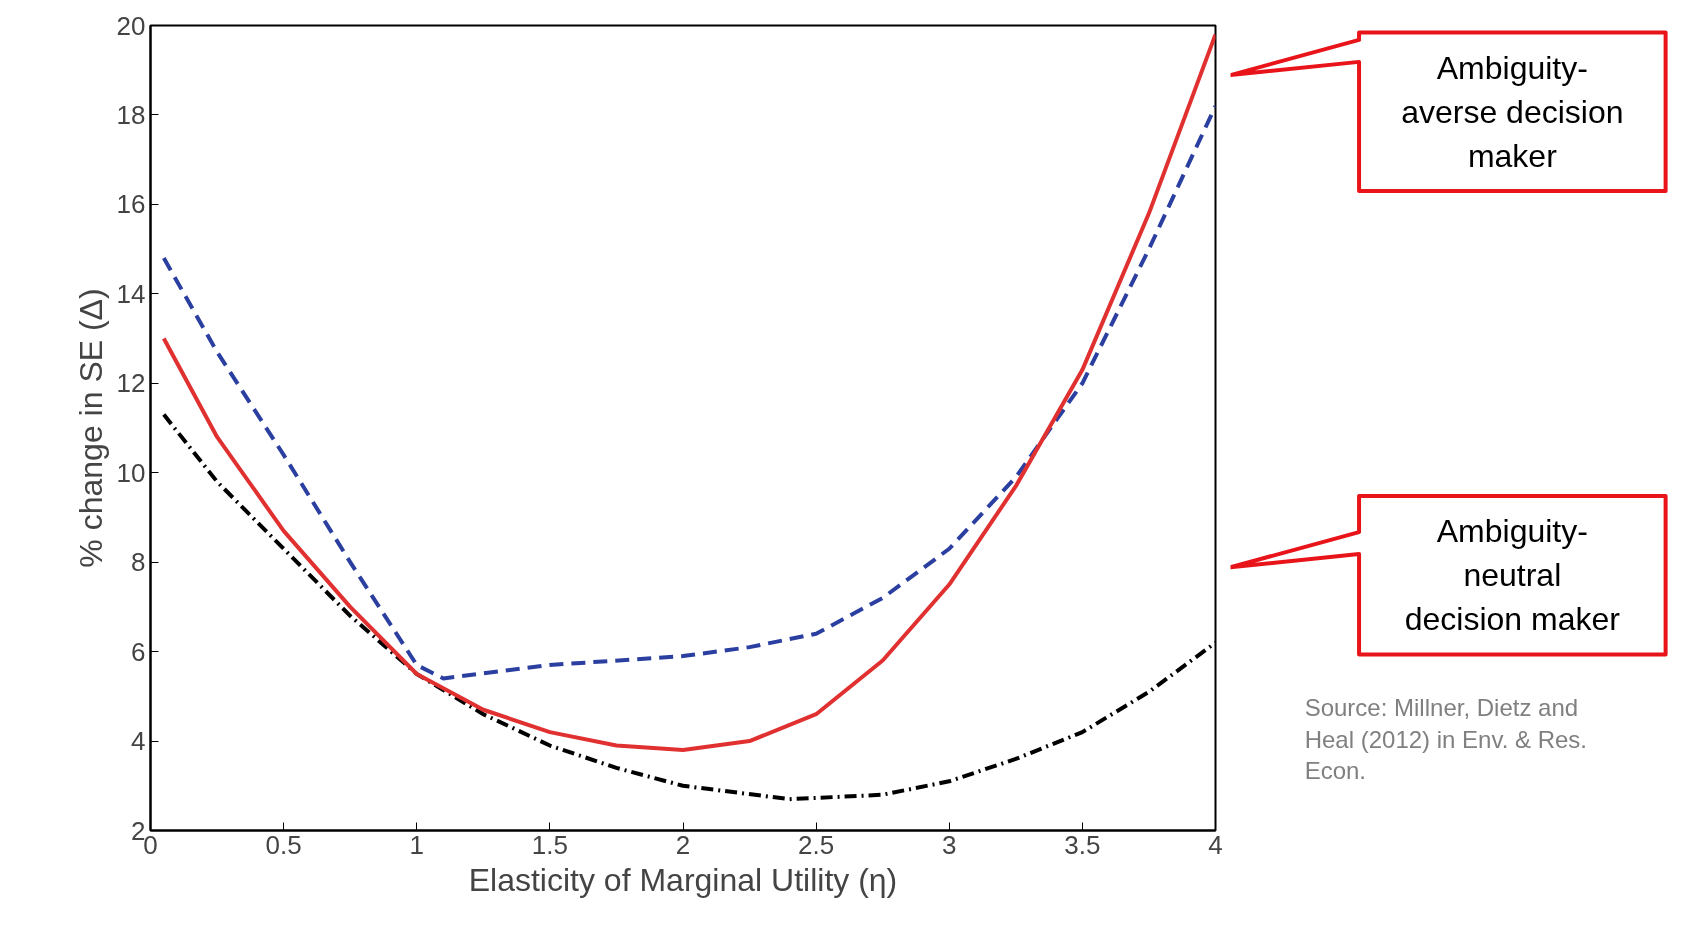 The image size is (1688, 947). I want to click on y-tick-label: 4, so click(138, 741).